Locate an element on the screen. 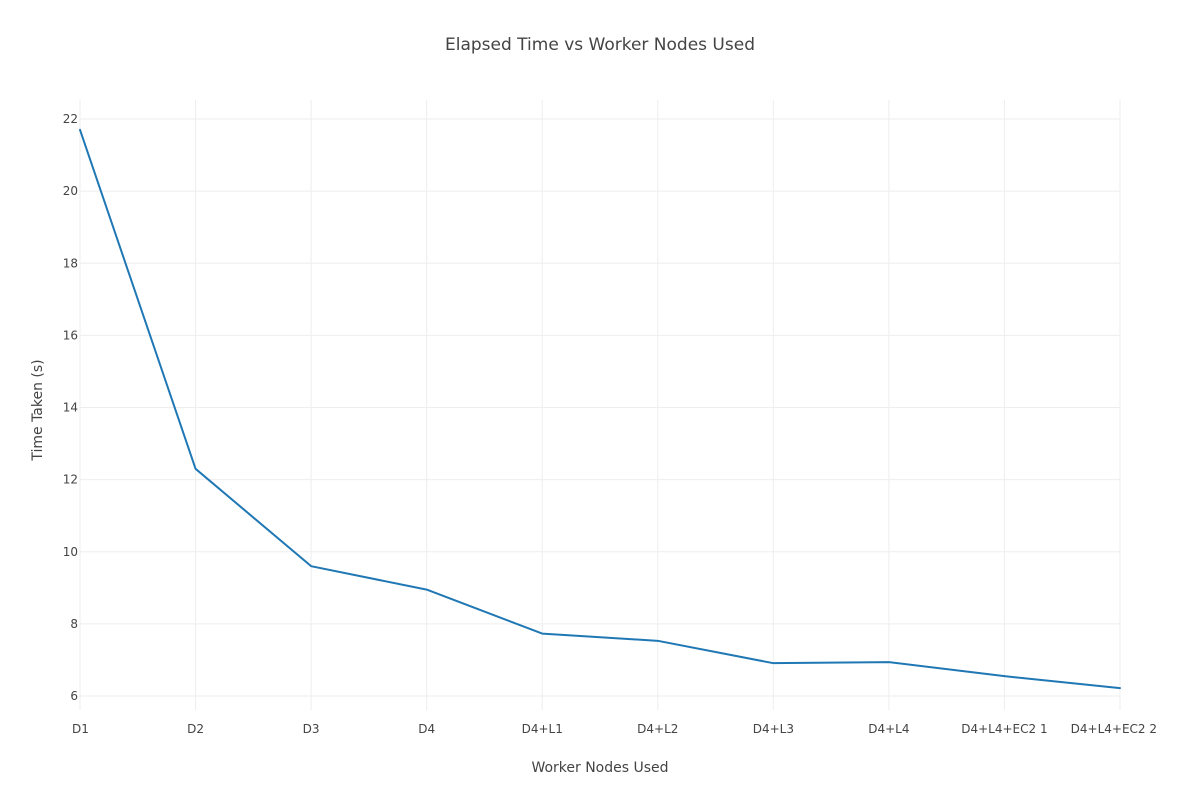  y-axis-ticks: 6 8 10 12 14 16 18 20 22 is located at coordinates (70, 407).